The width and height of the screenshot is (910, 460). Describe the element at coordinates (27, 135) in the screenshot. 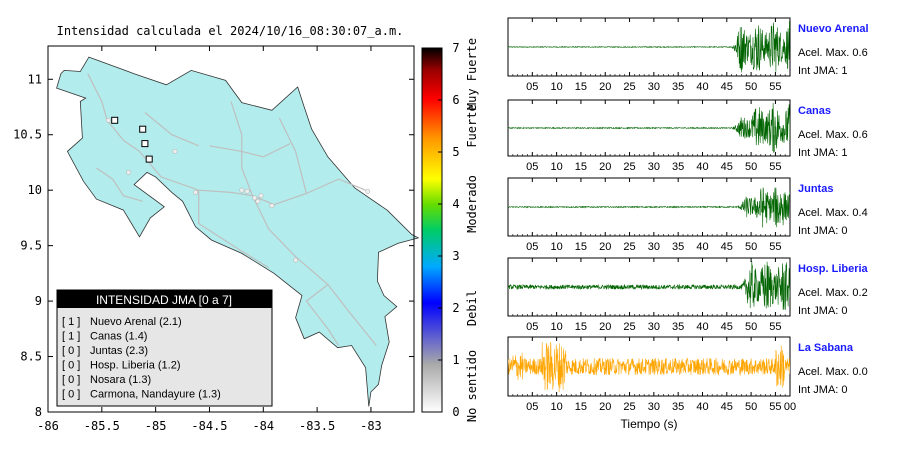

I see `y-tick-label: 10.5` at that location.